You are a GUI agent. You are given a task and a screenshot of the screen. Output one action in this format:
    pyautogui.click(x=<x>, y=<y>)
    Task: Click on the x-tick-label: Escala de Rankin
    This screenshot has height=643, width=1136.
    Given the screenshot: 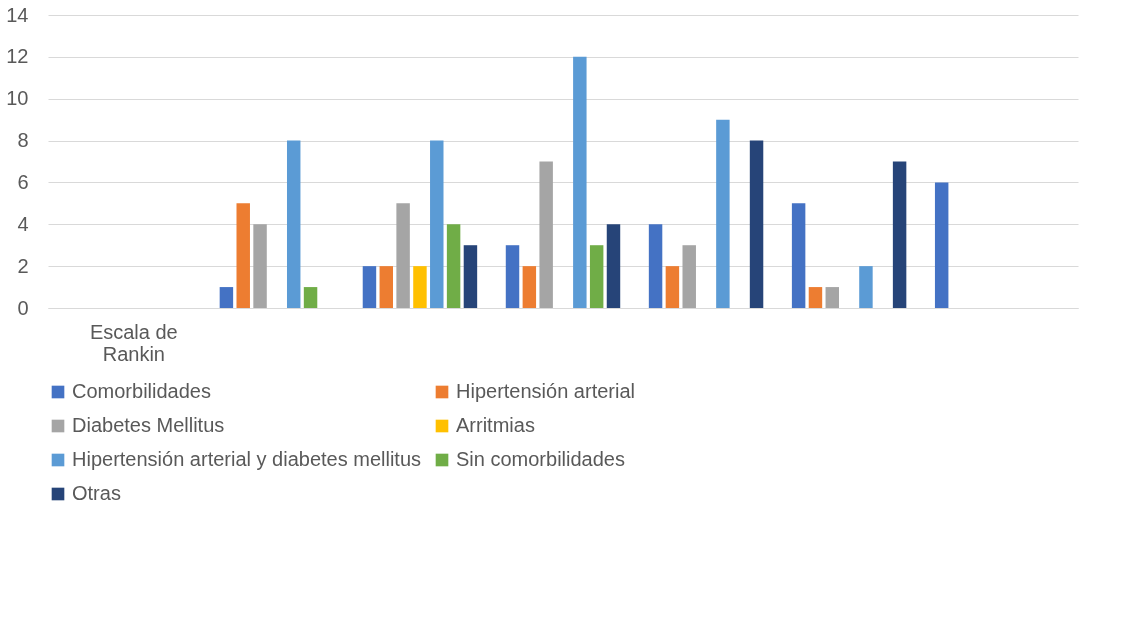 What is the action you would take?
    pyautogui.click(x=133, y=342)
    